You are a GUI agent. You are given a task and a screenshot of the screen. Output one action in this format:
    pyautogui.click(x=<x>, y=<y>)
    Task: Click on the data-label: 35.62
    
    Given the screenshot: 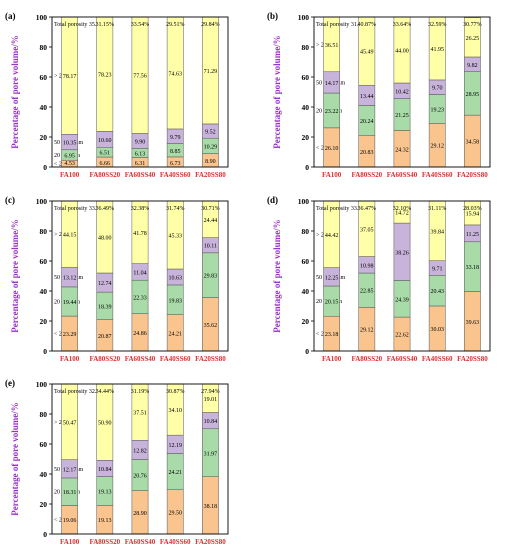 What is the action you would take?
    pyautogui.click(x=211, y=326)
    